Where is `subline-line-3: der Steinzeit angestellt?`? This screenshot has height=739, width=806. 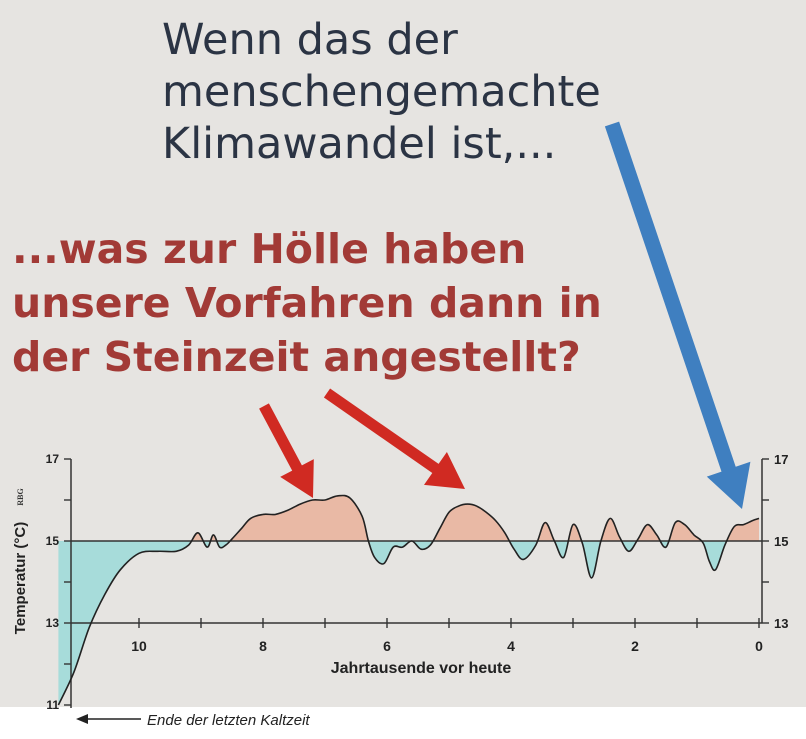 subline-line-3: der Steinzeit angestellt? is located at coordinates (296, 357).